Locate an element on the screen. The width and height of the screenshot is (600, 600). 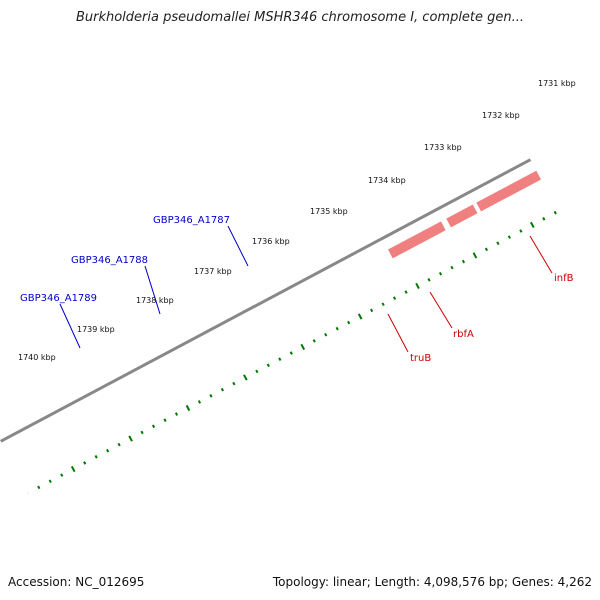
kbp-tick-label: 1740 kbp is located at coordinates (37, 357).